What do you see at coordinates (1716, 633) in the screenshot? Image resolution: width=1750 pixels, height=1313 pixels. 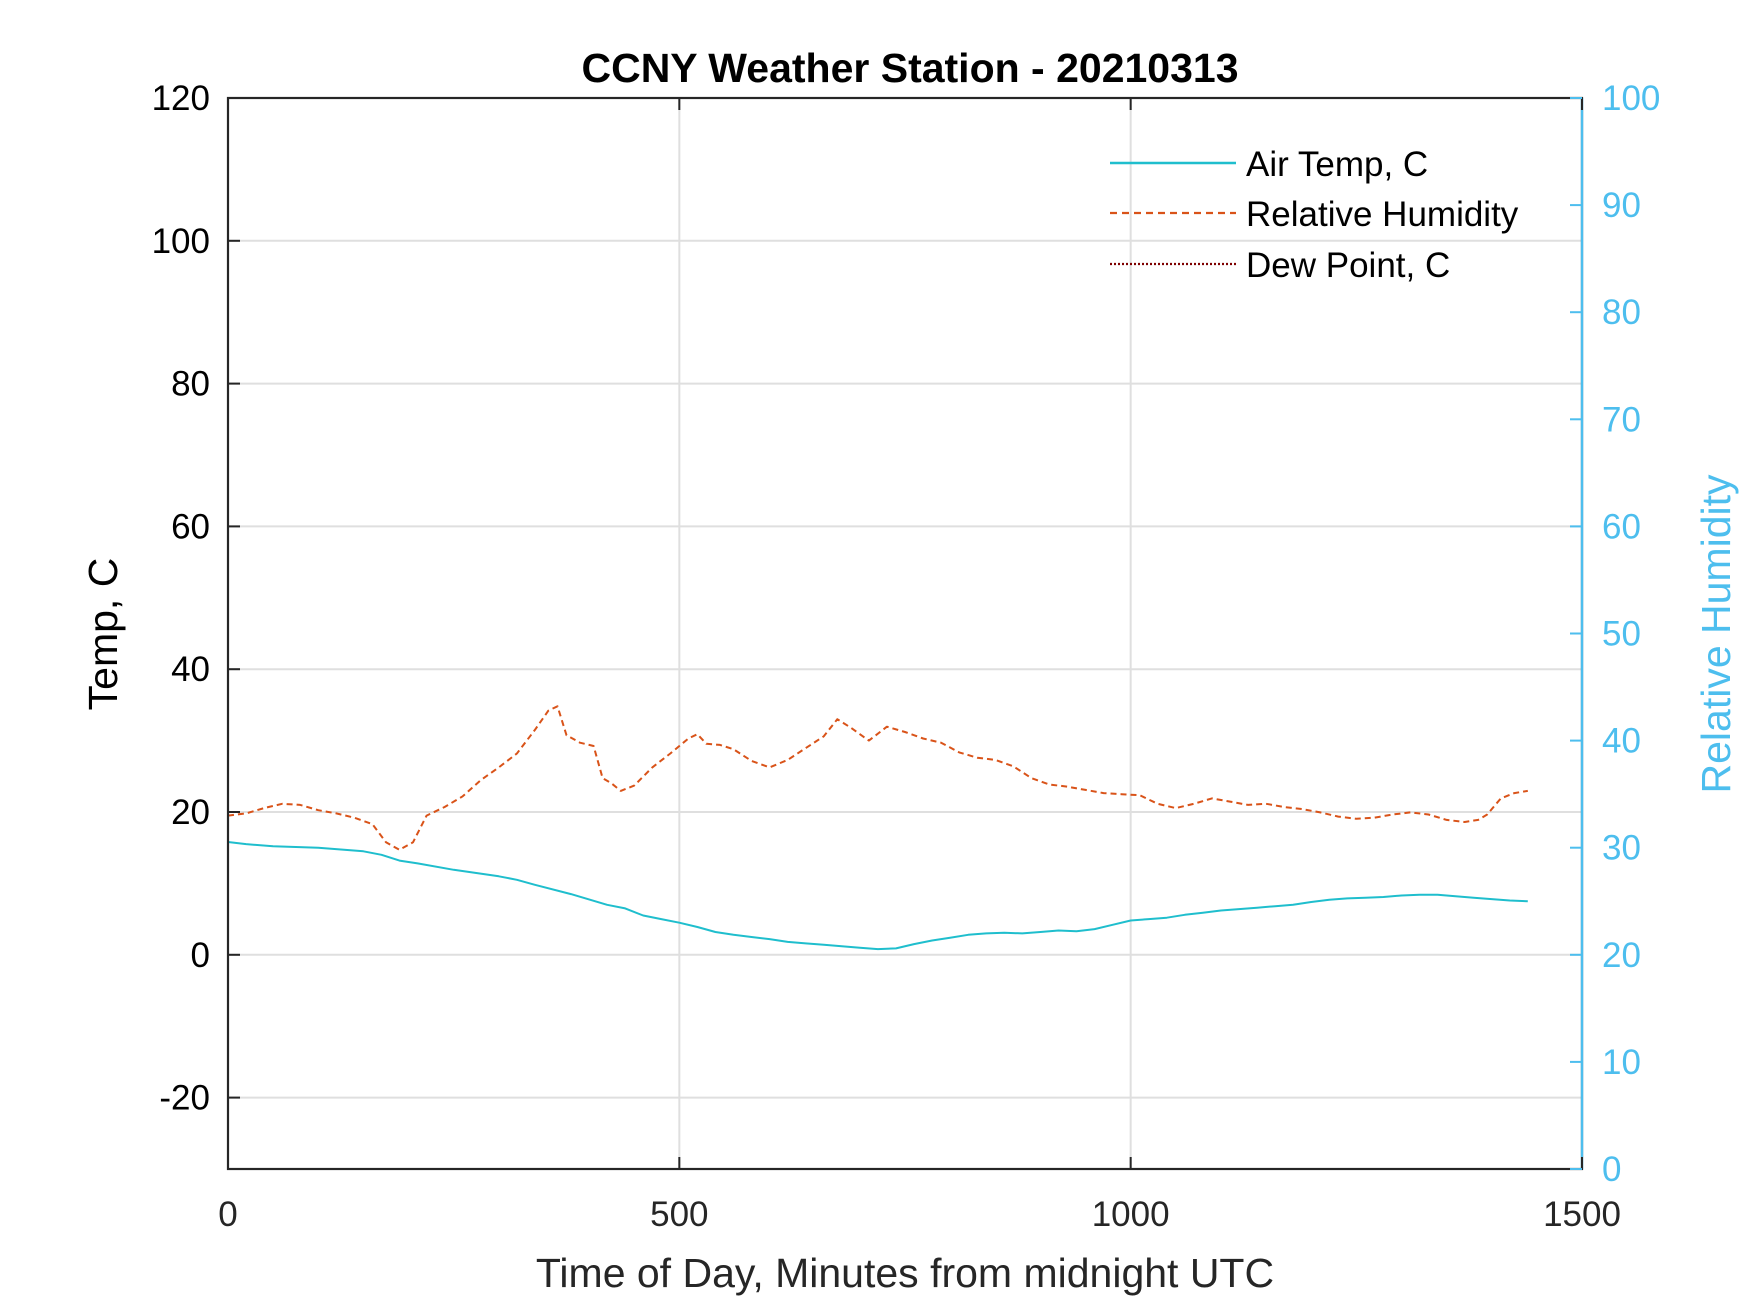 I see `right-axis-label: Relative Humidity` at bounding box center [1716, 633].